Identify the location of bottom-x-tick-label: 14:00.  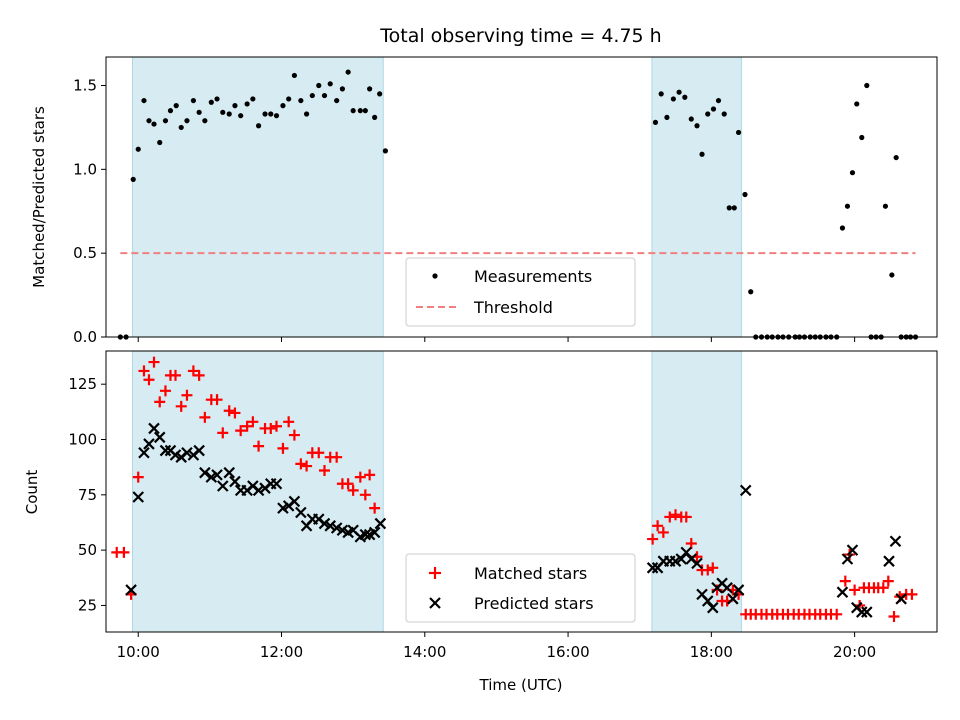
(424, 652).